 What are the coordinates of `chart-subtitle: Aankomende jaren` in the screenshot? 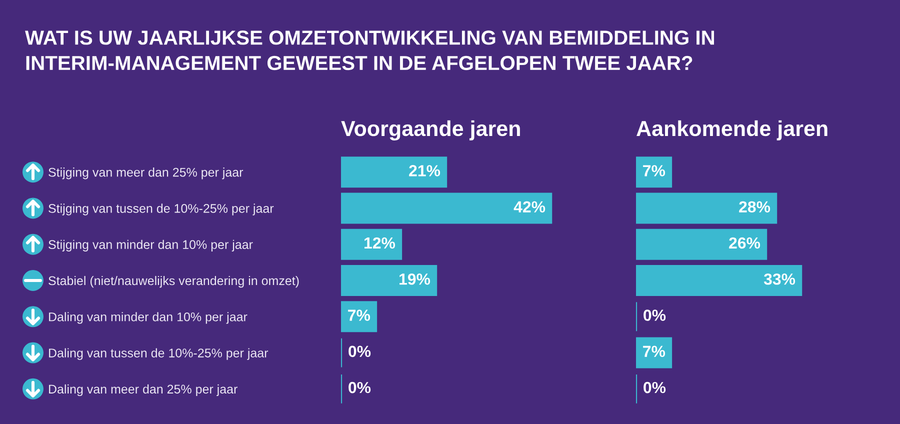 It's located at (732, 130).